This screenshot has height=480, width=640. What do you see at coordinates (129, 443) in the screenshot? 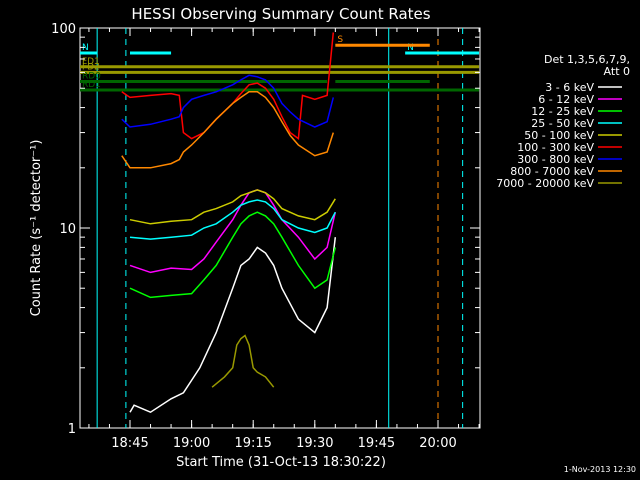
I see `x-tick-label-0: 18:45` at bounding box center [129, 443].